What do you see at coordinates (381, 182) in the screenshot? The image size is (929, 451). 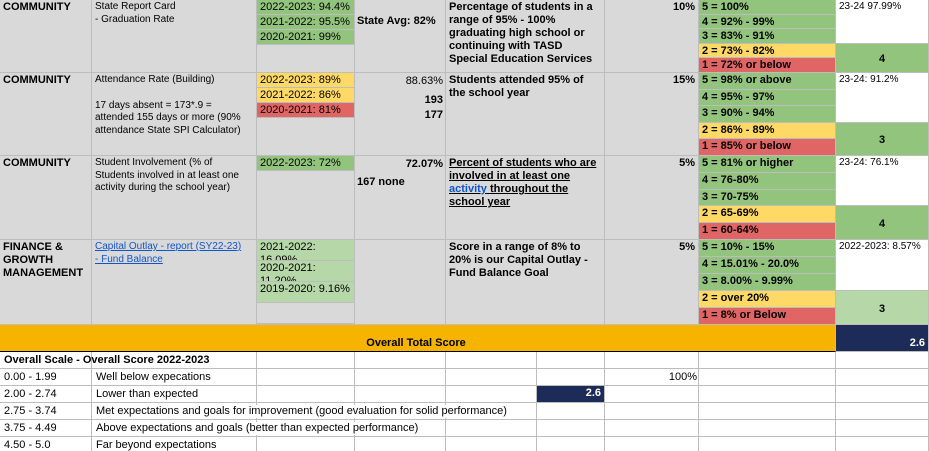 I see `side-value: 167 none` at bounding box center [381, 182].